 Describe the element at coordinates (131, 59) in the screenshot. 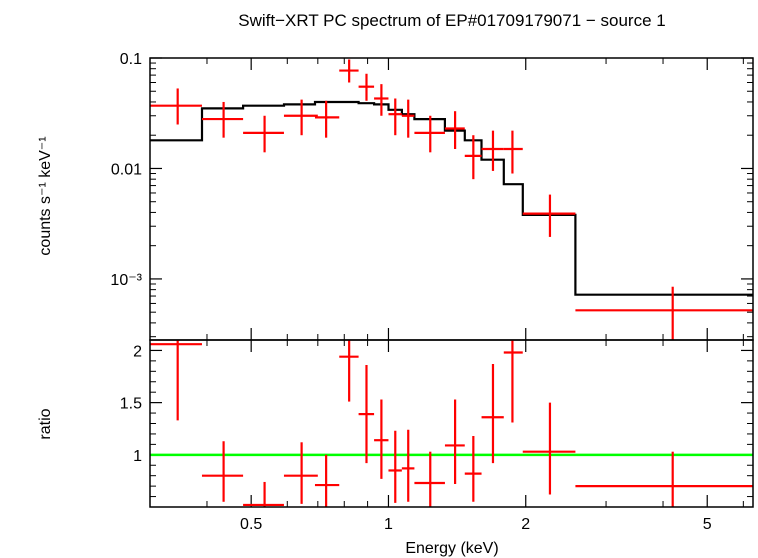

I see `y-tick-label: 0.1` at that location.